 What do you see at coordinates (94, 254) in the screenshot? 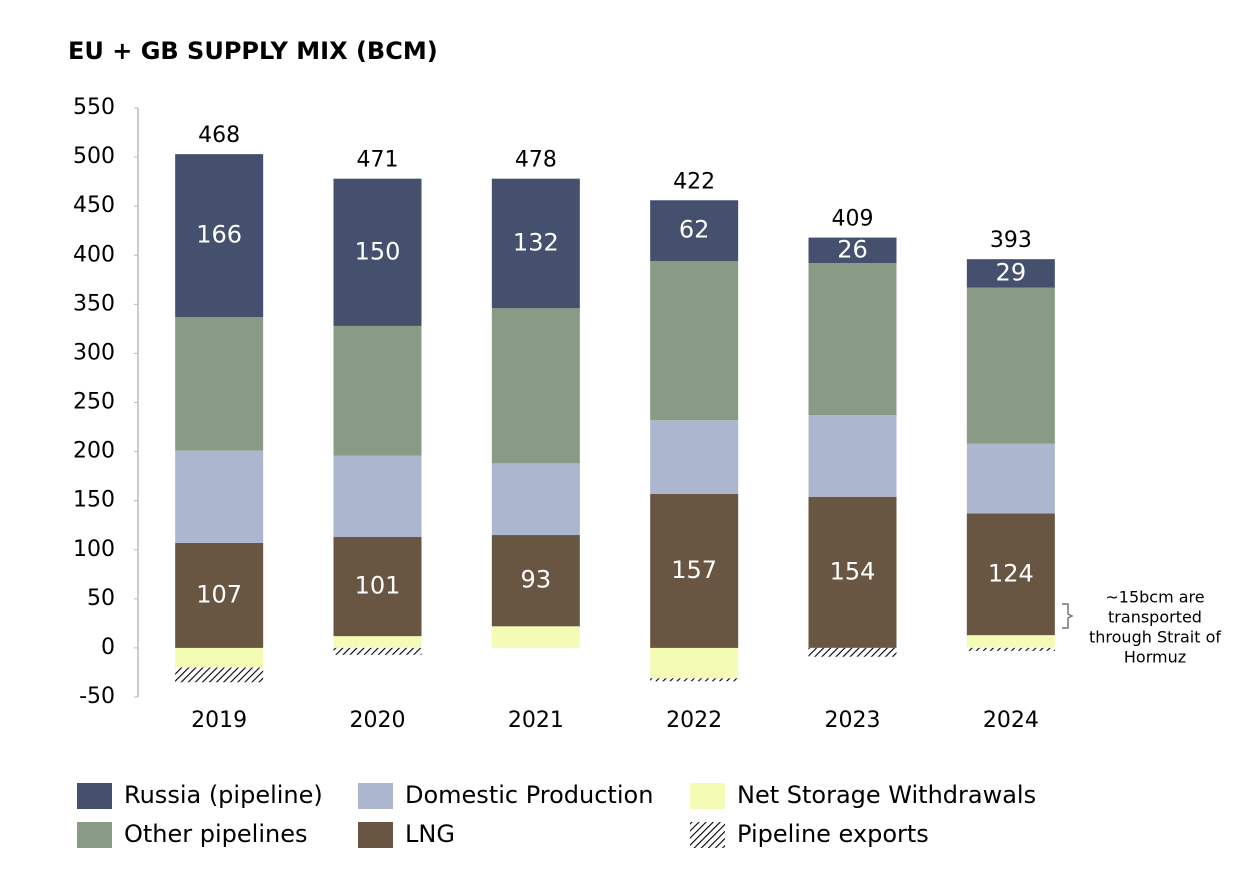
I see `y-tick-label: 400` at bounding box center [94, 254].